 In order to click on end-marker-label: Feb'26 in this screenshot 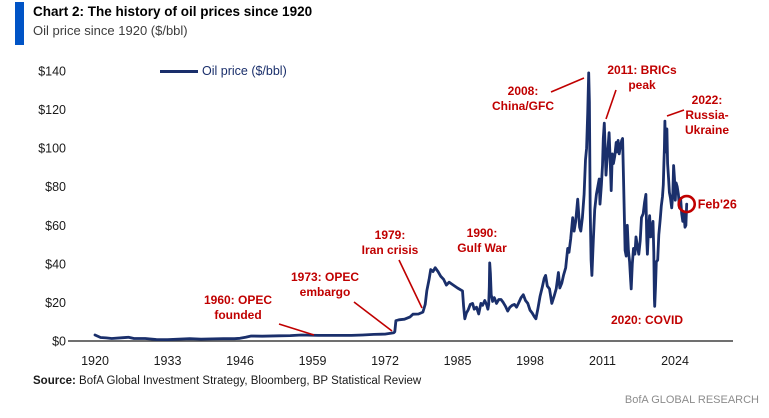, I will do `click(717, 205)`.